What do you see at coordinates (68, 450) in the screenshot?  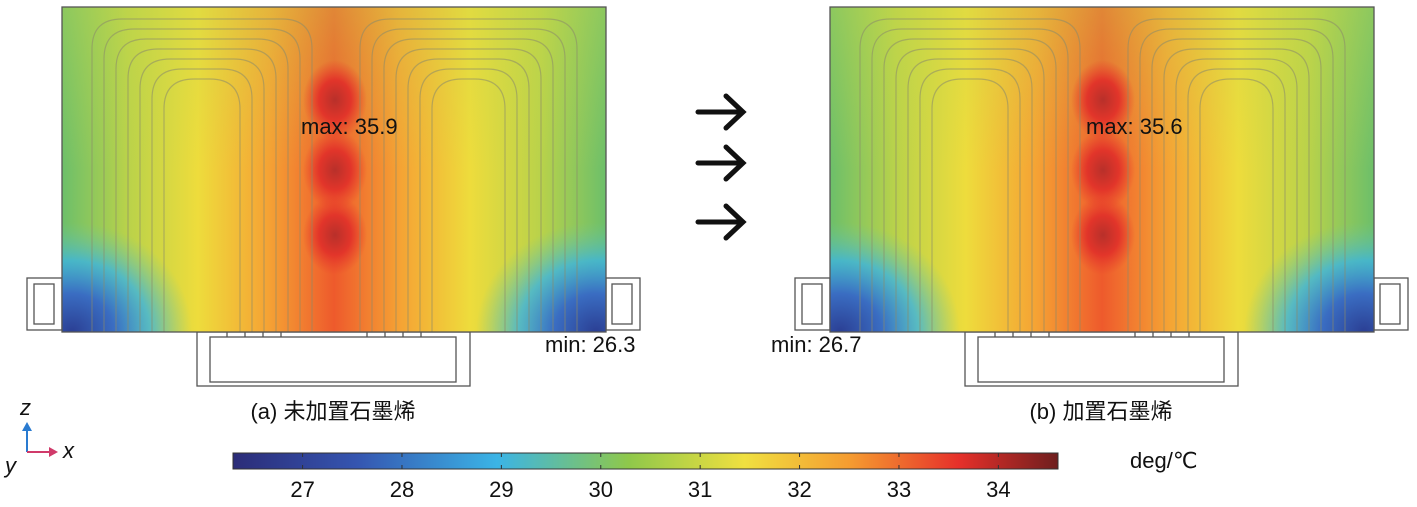 I see `axis-x-label: x` at bounding box center [68, 450].